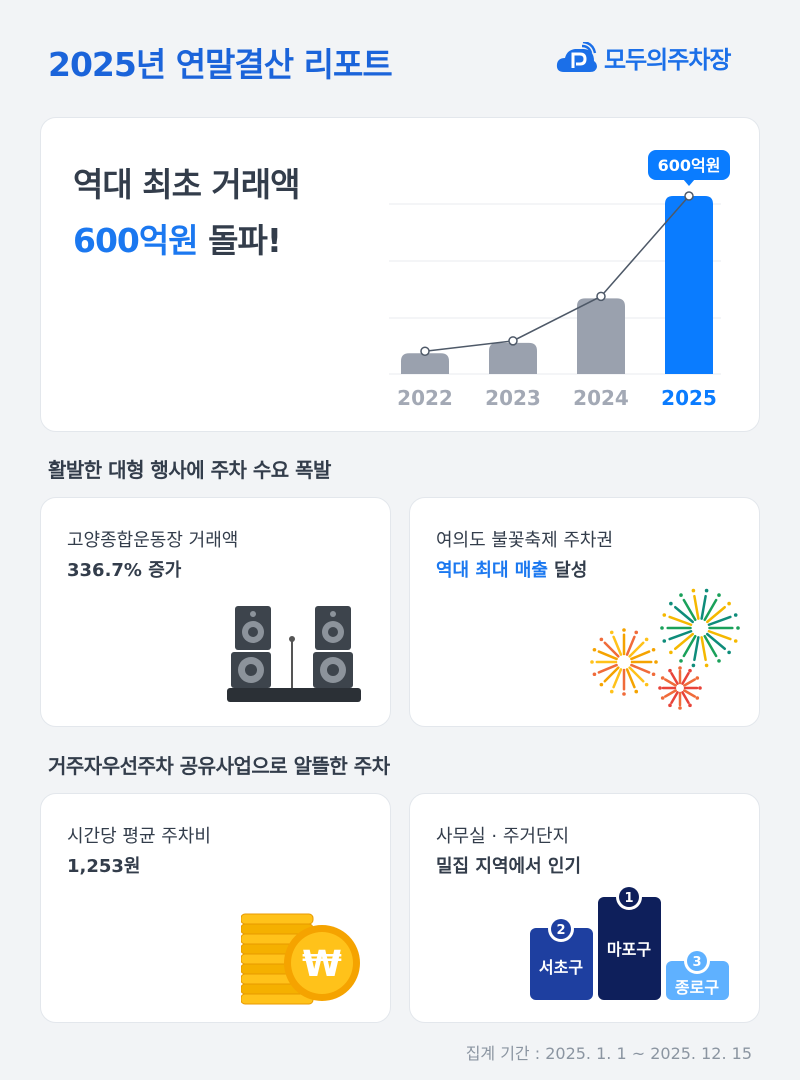 This screenshot has width=800, height=1080. What do you see at coordinates (601, 336) in the screenshot?
I see `bar-2024` at bounding box center [601, 336].